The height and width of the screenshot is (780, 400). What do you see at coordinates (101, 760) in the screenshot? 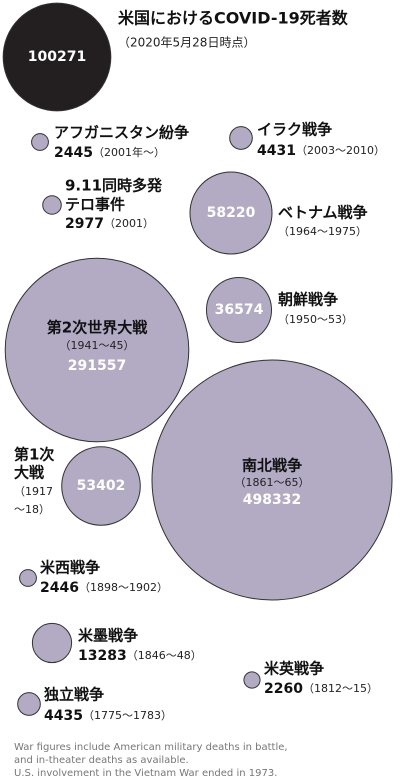
I see `footnote: and in-theater deaths as available.` at bounding box center [101, 760].